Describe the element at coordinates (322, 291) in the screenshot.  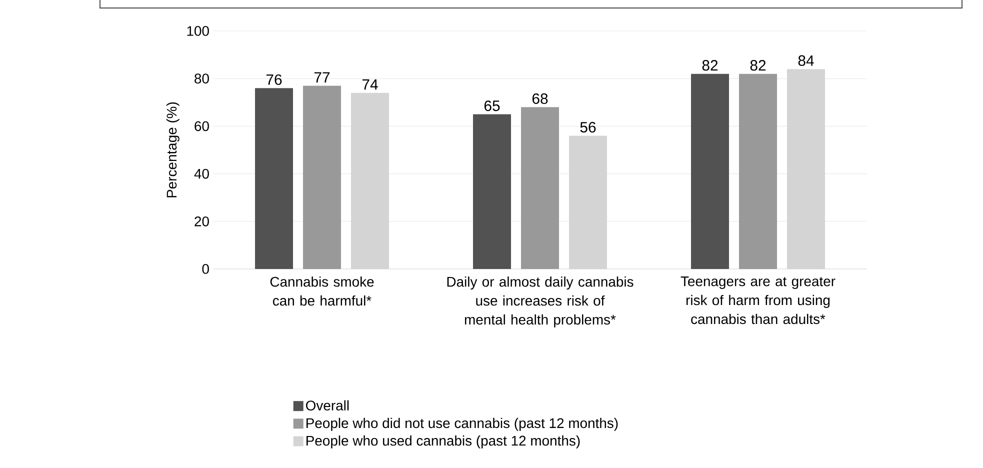
I see `x-tick-label: Cannabis smoke can be harmful*` at that location.